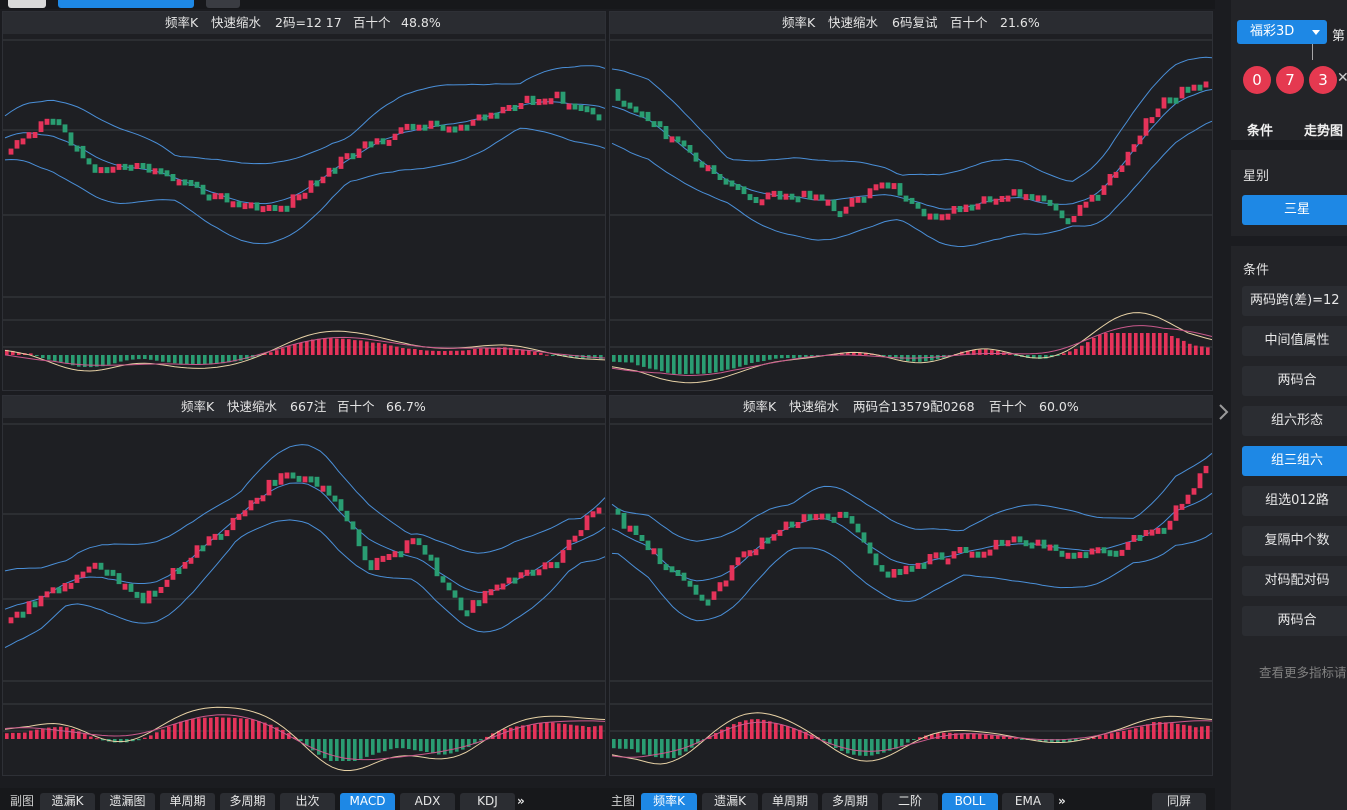  Describe the element at coordinates (1294, 541) in the screenshot. I see `condition-repeat-count: 复隔中个数` at that location.